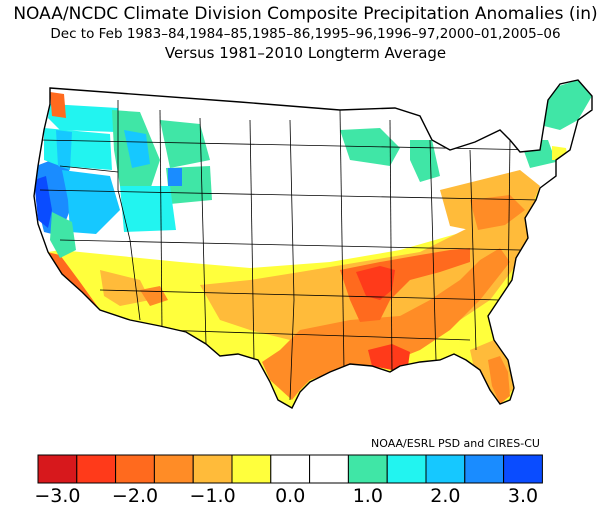 The image size is (611, 521). Describe the element at coordinates (389, 357) in the screenshot. I see `region-louisiana-coast` at that location.